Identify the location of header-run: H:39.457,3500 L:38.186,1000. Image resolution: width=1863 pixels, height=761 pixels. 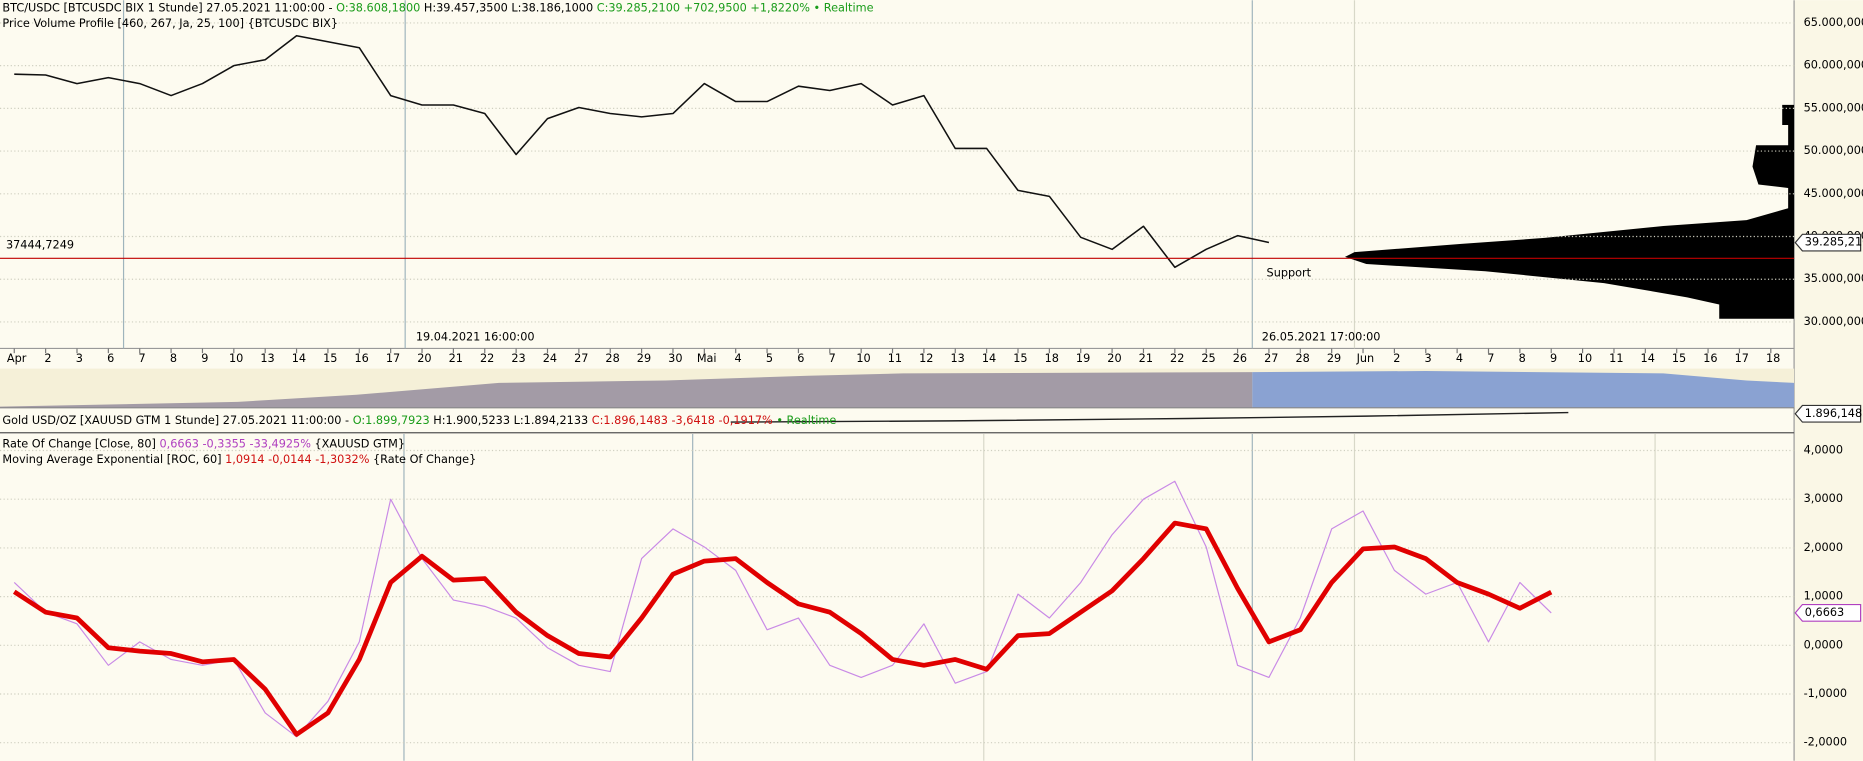
(508, 8).